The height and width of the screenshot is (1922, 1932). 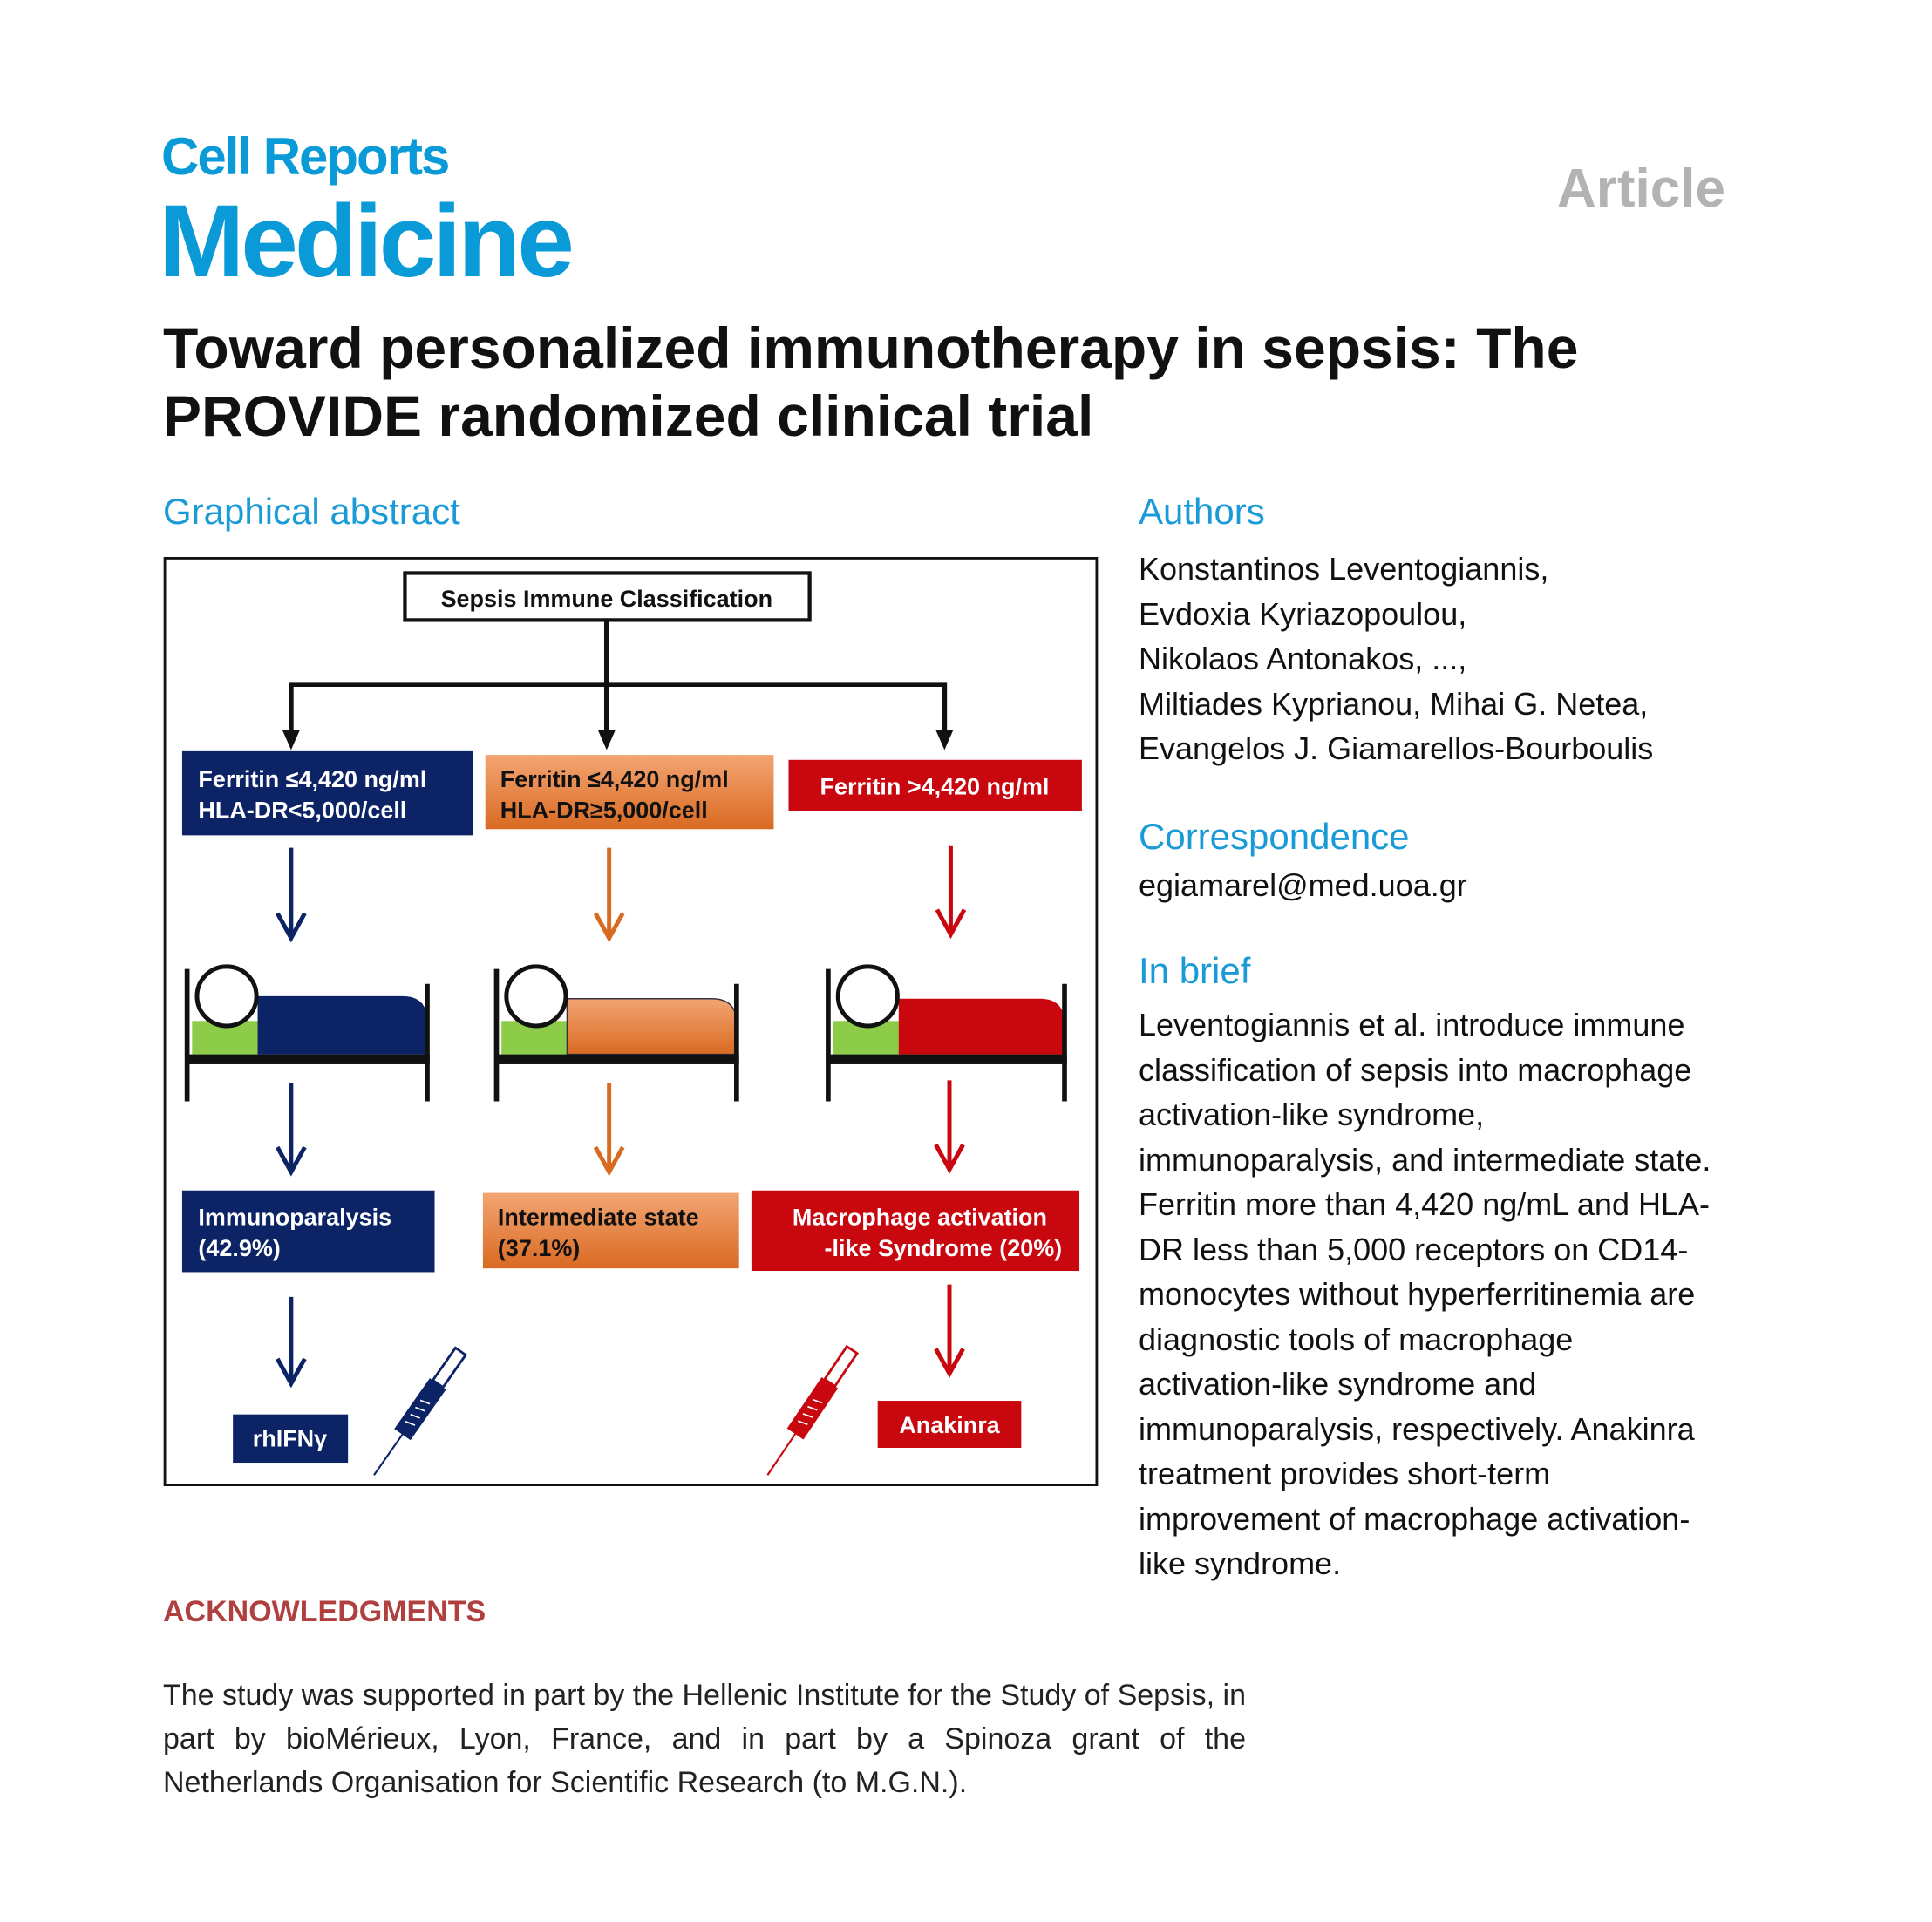 What do you see at coordinates (1303, 885) in the screenshot?
I see `correspondence-email: egiamarel@med.uoa.gr` at bounding box center [1303, 885].